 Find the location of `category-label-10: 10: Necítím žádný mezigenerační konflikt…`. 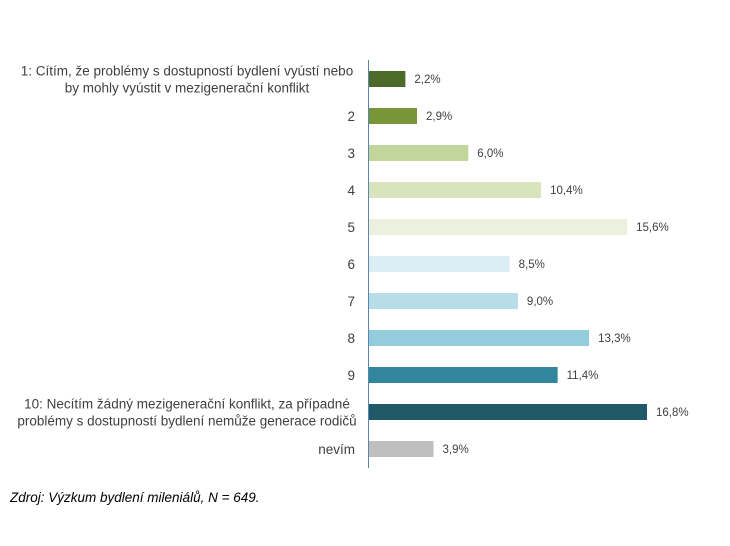

category-label-10: 10: Necítím žádný mezigenerační konflikt… is located at coordinates (186, 413).